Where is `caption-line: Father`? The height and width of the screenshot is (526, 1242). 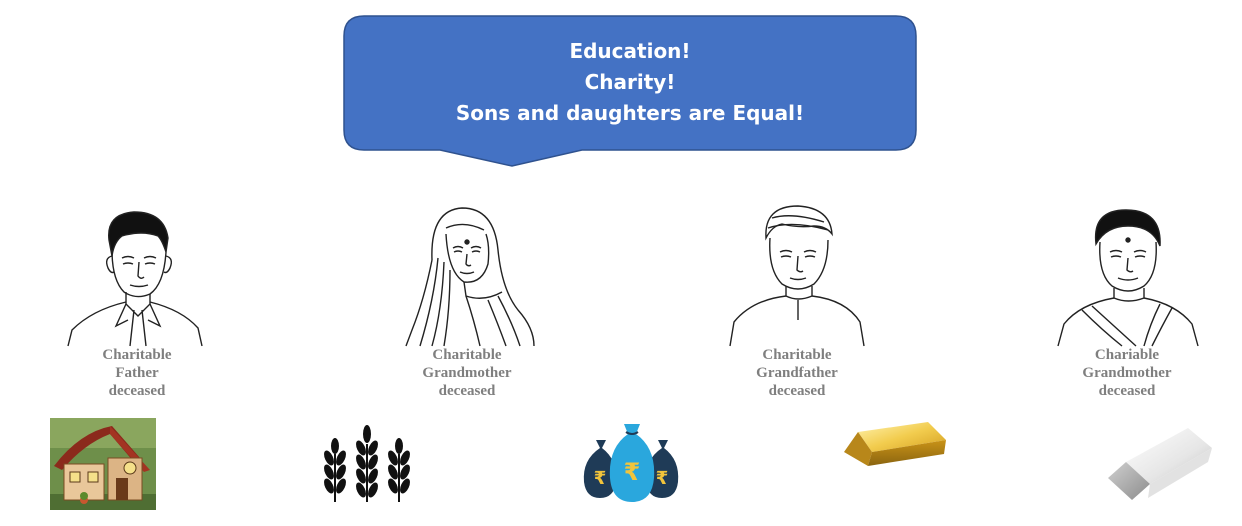
caption-line: Father is located at coordinates (137, 373).